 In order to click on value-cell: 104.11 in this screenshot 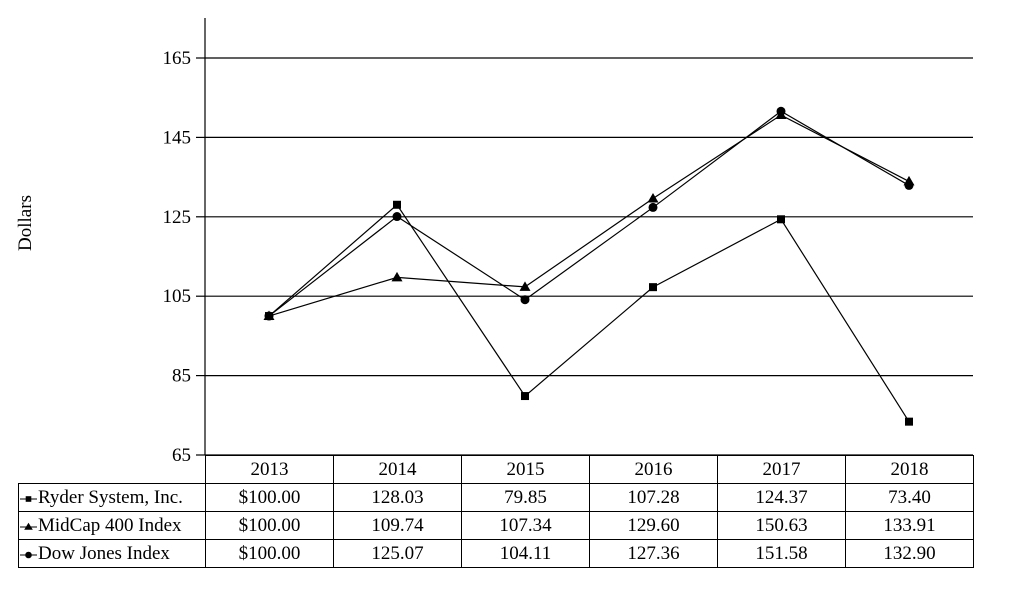, I will do `click(525, 553)`.